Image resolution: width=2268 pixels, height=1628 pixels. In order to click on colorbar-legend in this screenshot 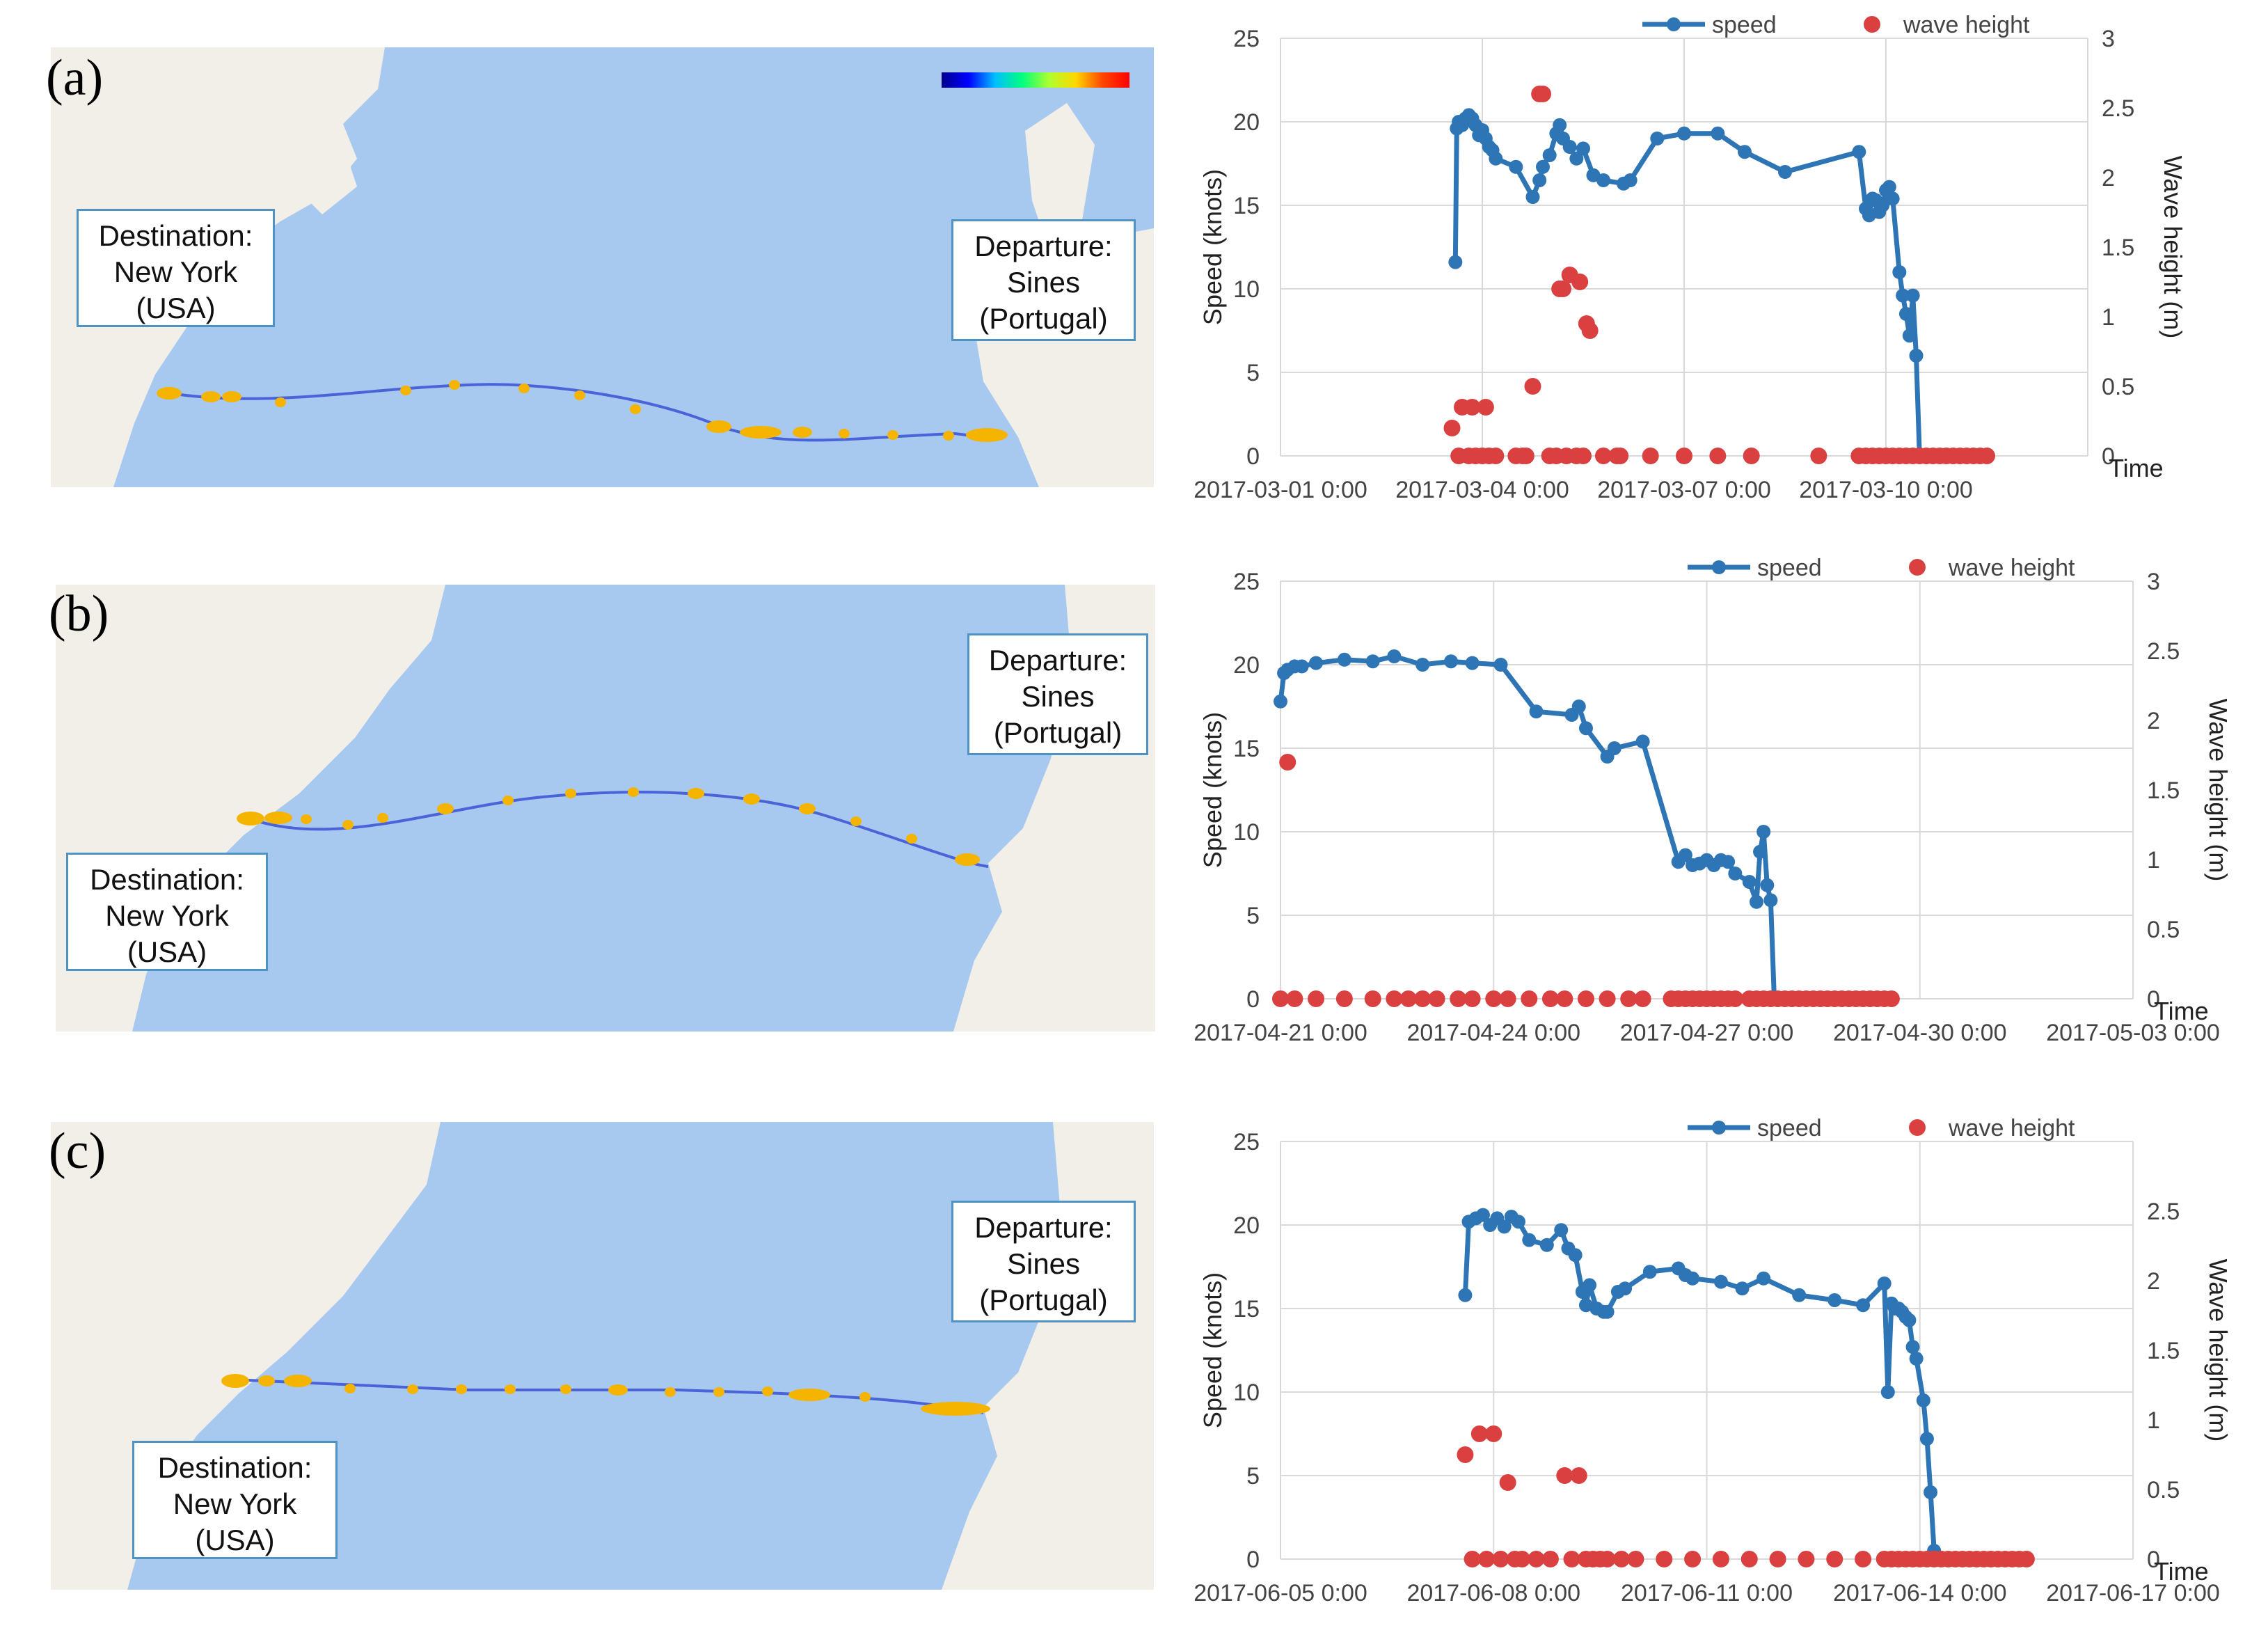, I will do `click(1035, 80)`.